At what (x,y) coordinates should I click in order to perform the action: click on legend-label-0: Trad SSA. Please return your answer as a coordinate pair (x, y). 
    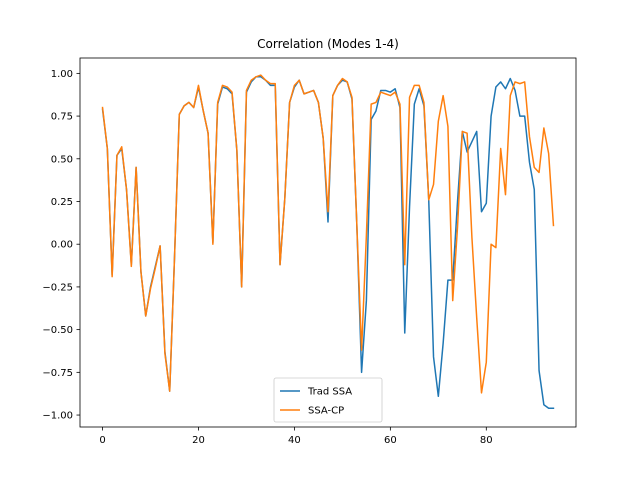
    Looking at the image, I should click on (329, 392).